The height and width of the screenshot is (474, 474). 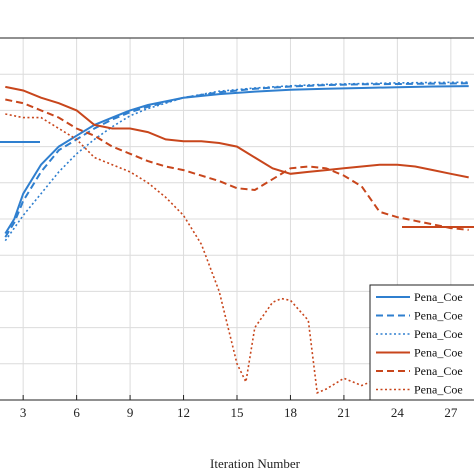 What do you see at coordinates (438, 371) in the screenshot?
I see `legend-label-5: Pena_Coe` at bounding box center [438, 371].